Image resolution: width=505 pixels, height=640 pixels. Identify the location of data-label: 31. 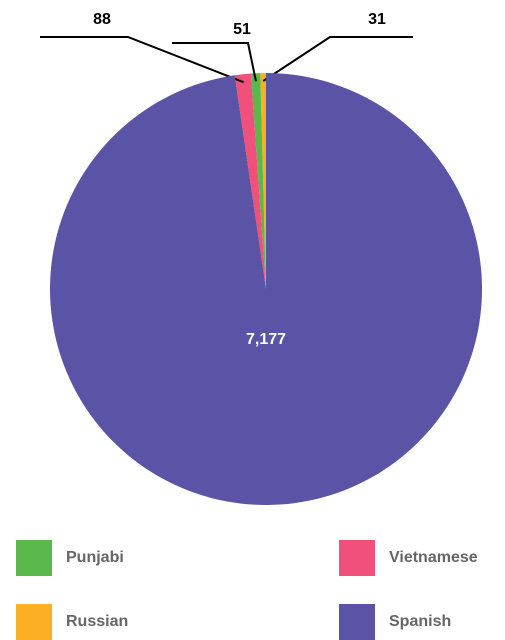
(377, 19).